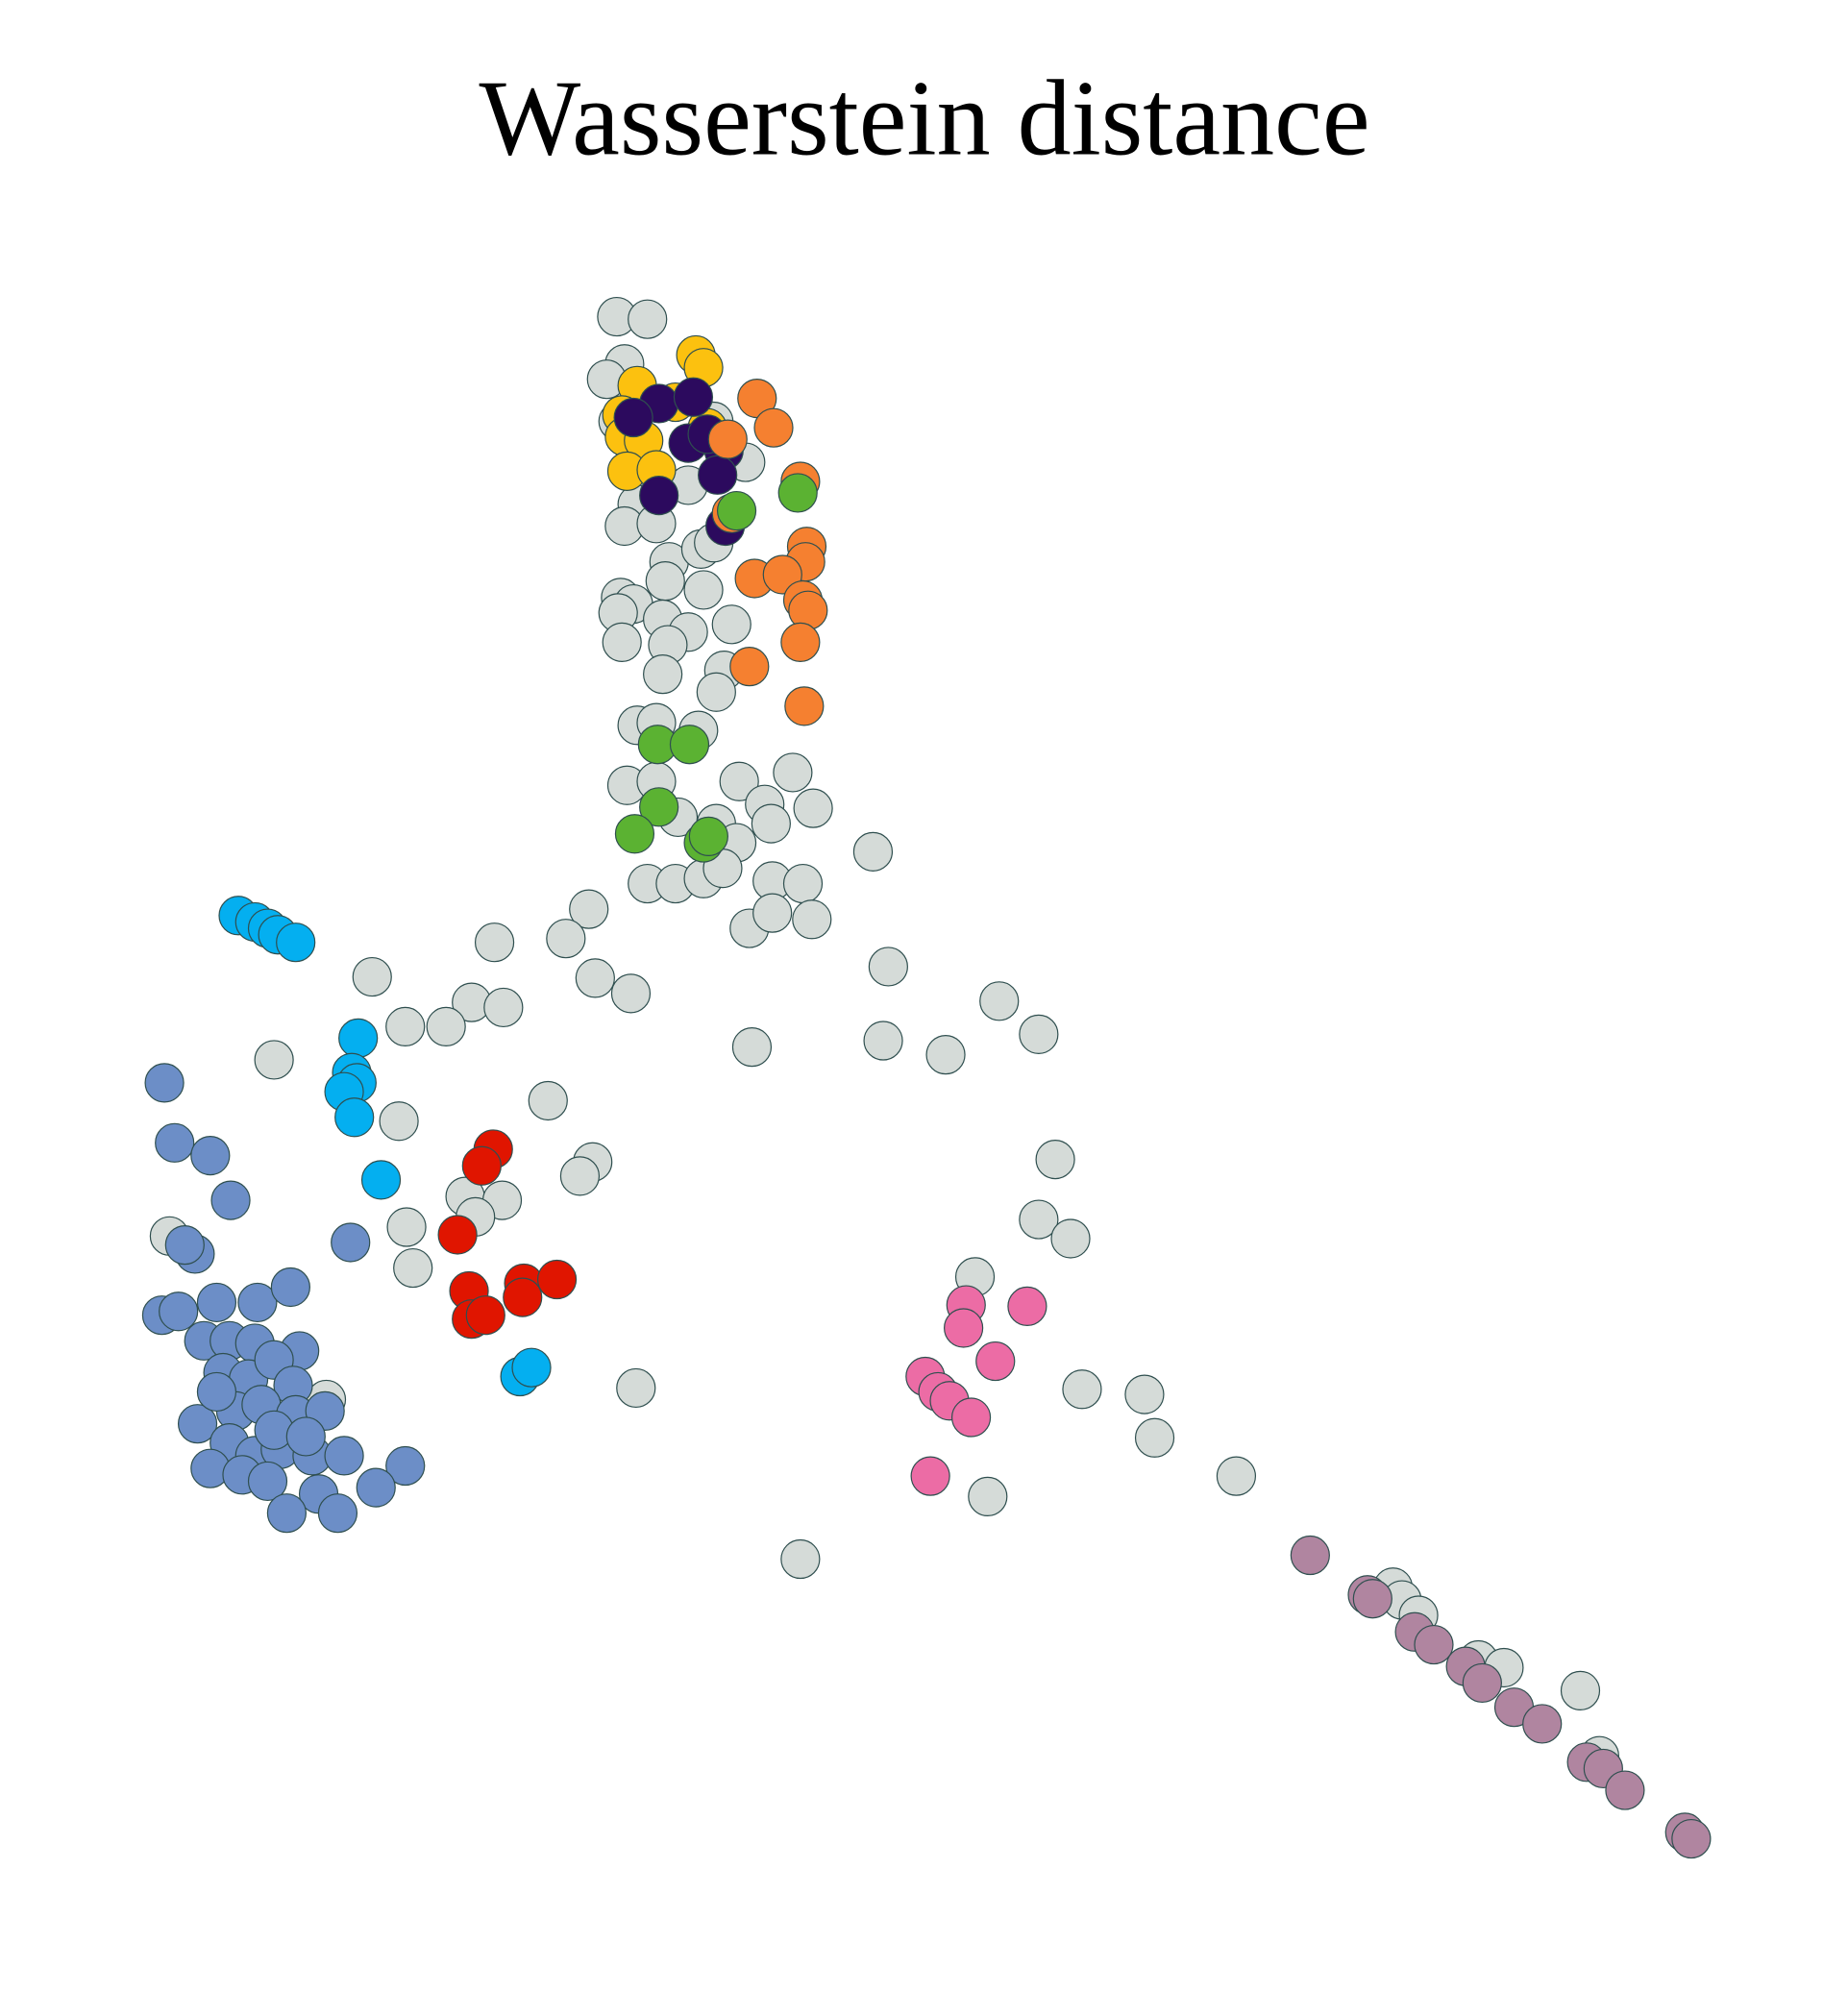 This screenshot has height=1992, width=1848. Describe the element at coordinates (924, 120) in the screenshot. I see `chart-title: Wasserstein distance` at that location.